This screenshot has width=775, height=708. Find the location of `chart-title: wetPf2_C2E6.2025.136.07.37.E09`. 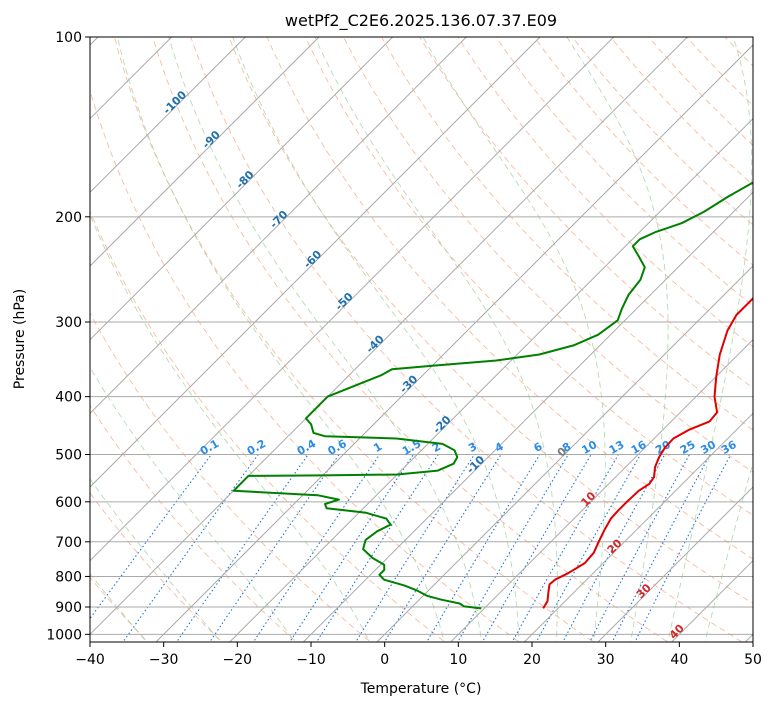

chart-title: wetPf2_C2E6.2025.136.07.37.E09 is located at coordinates (421, 21).